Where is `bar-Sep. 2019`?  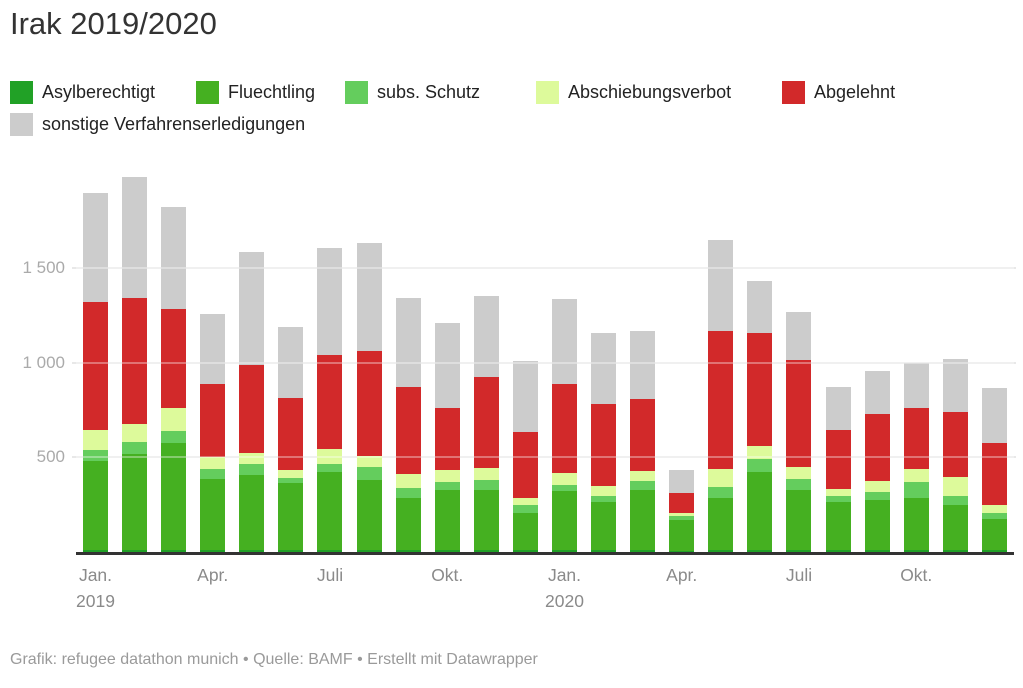 bar-Sep. 2019 is located at coordinates (408, 424).